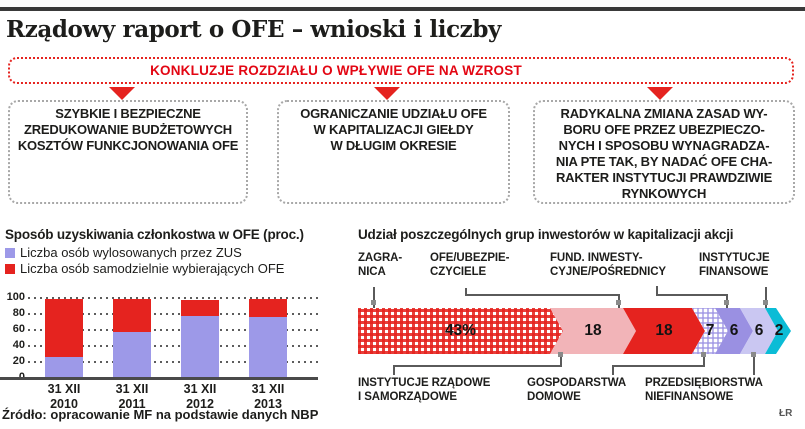 This screenshot has height=429, width=805. I want to click on ytick-label: 40, so click(18, 345).